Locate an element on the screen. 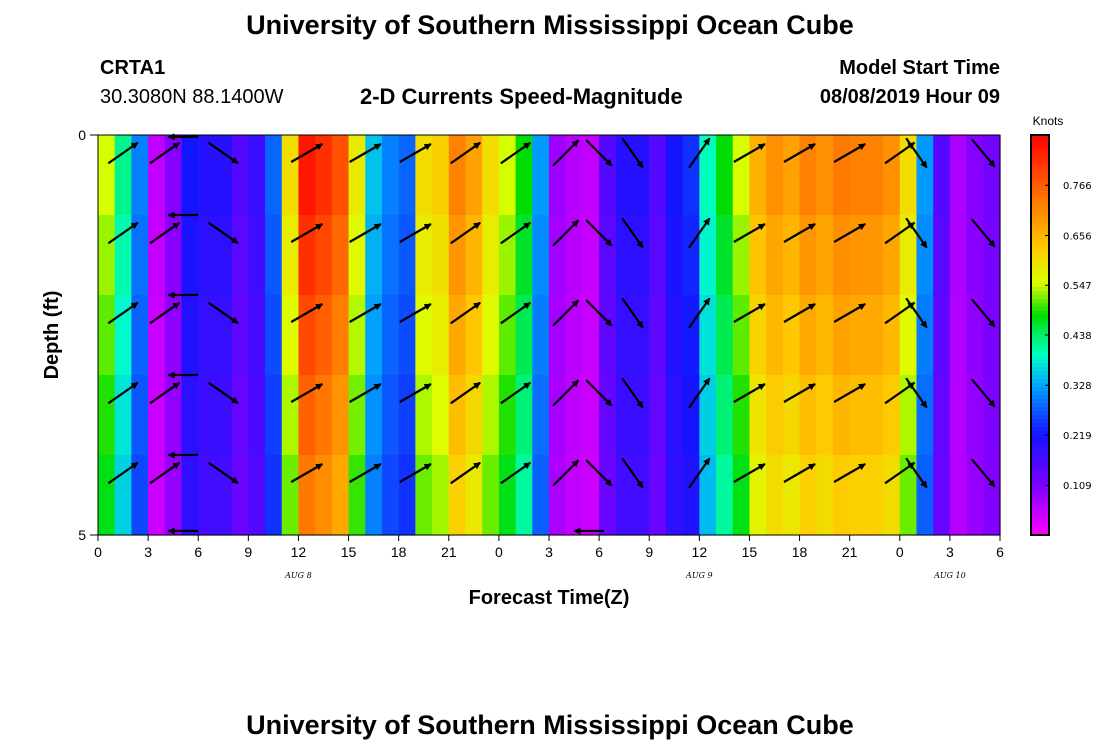 The width and height of the screenshot is (1100, 750). model-start-time: 08/08/2019 Hour 09 is located at coordinates (909, 97).